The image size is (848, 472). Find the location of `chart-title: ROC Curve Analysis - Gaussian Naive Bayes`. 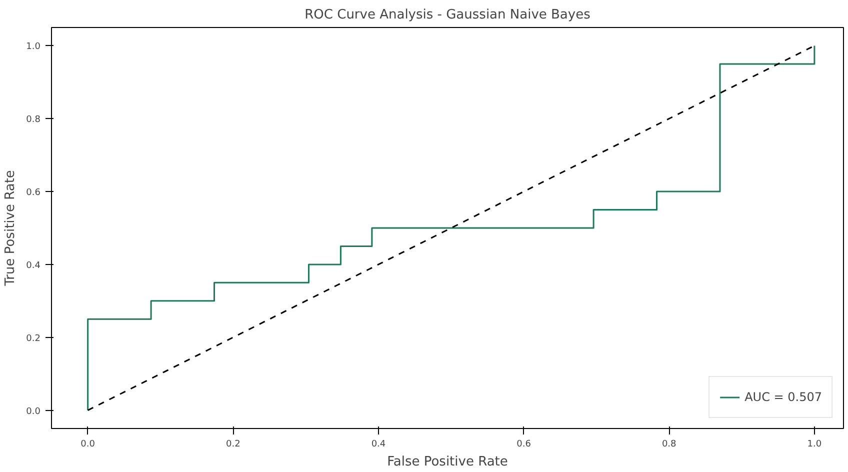

chart-title: ROC Curve Analysis - Gaussian Naive Bayes is located at coordinates (447, 15).